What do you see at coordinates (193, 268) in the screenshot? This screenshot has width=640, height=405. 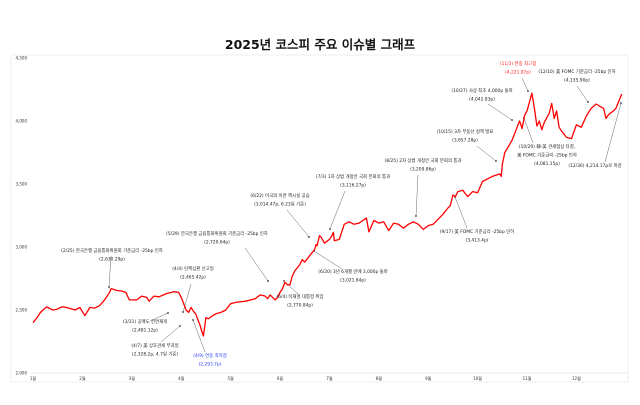 I see `annotation-label: (4/4) 탄핵심판 선고일` at bounding box center [193, 268].